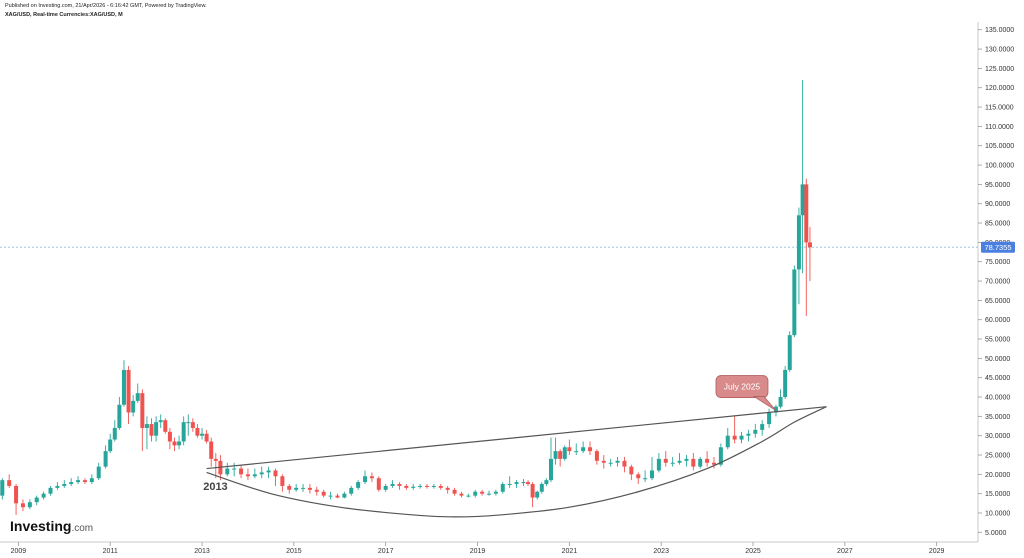  What do you see at coordinates (997, 378) in the screenshot?
I see `y-tick-label: 45.0000` at bounding box center [997, 378].